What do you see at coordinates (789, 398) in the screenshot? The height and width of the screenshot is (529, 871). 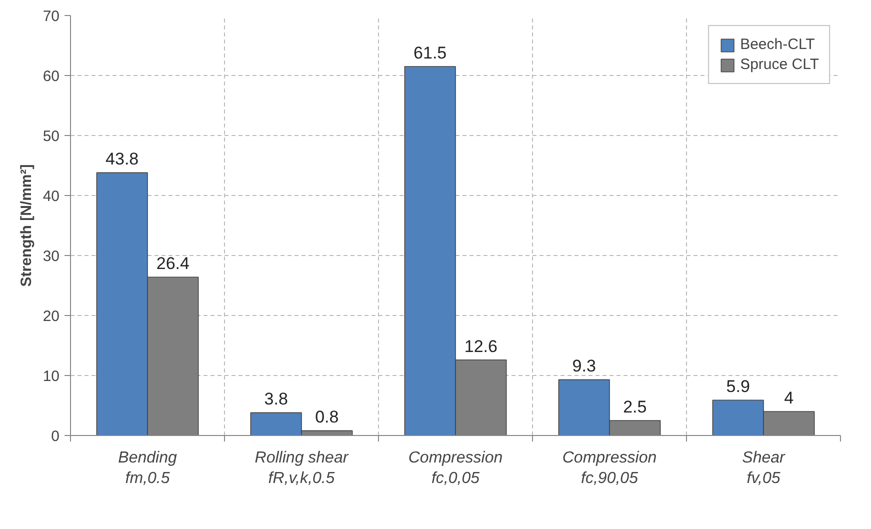 I see `data-label: 4` at bounding box center [789, 398].